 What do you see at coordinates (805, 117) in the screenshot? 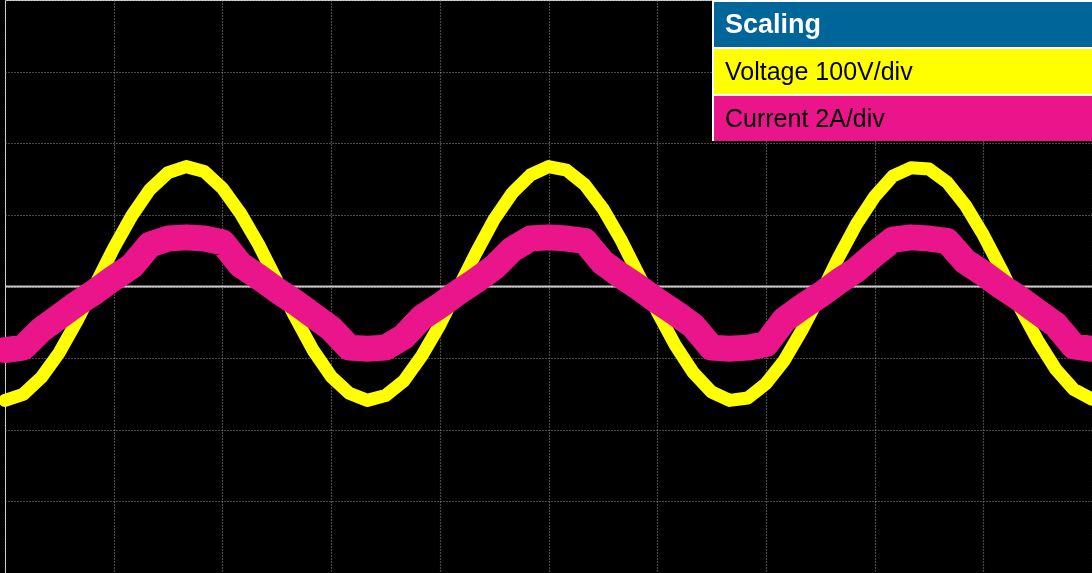
I see `text: Current 2A/div` at bounding box center [805, 117].